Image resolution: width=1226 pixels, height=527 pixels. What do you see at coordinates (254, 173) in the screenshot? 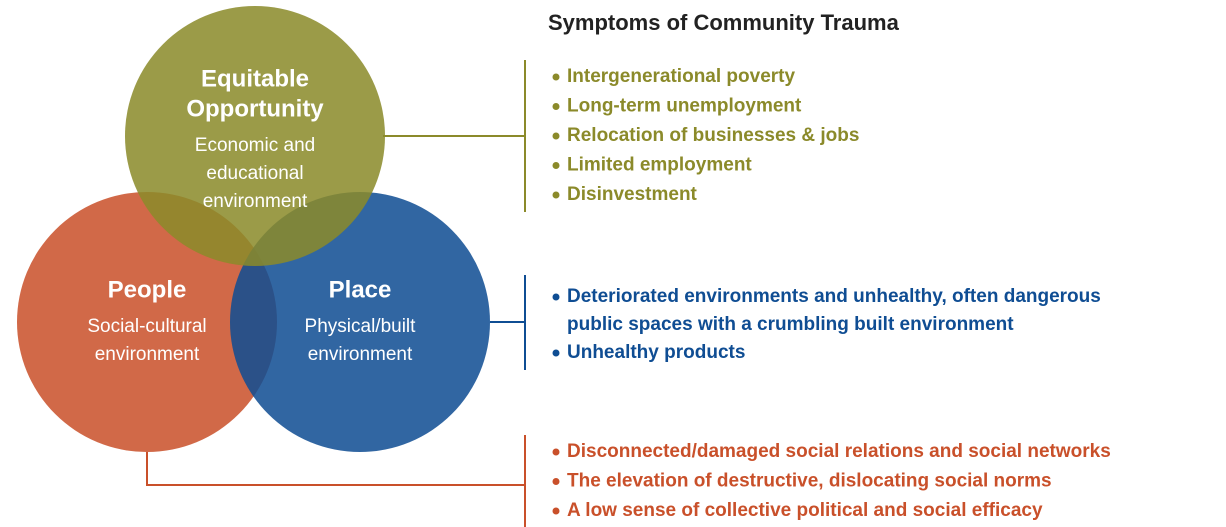
I see `circle-subtitle: educational` at bounding box center [254, 173].